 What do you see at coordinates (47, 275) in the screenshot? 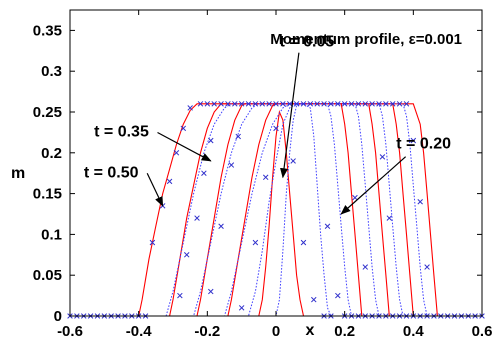
I see `y-tick-label: 0.05` at bounding box center [47, 275].